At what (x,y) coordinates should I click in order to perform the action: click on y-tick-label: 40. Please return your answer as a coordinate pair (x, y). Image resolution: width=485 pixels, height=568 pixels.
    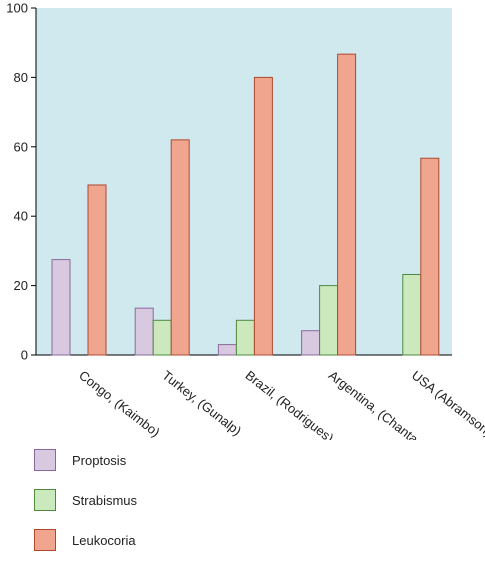
    Looking at the image, I should click on (21, 216).